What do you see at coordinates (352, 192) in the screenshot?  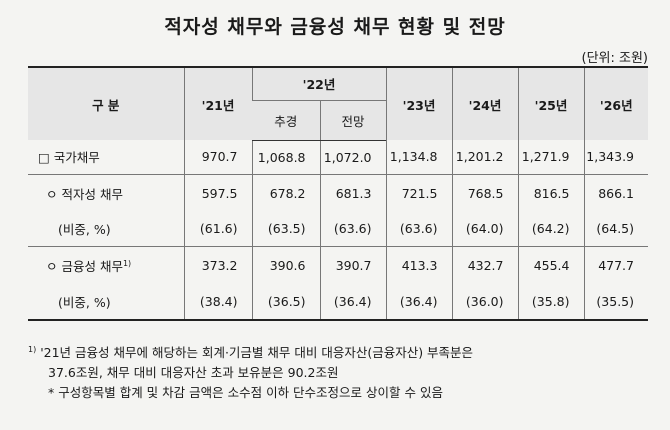 I see `table-cell: 681.3` at bounding box center [352, 192].